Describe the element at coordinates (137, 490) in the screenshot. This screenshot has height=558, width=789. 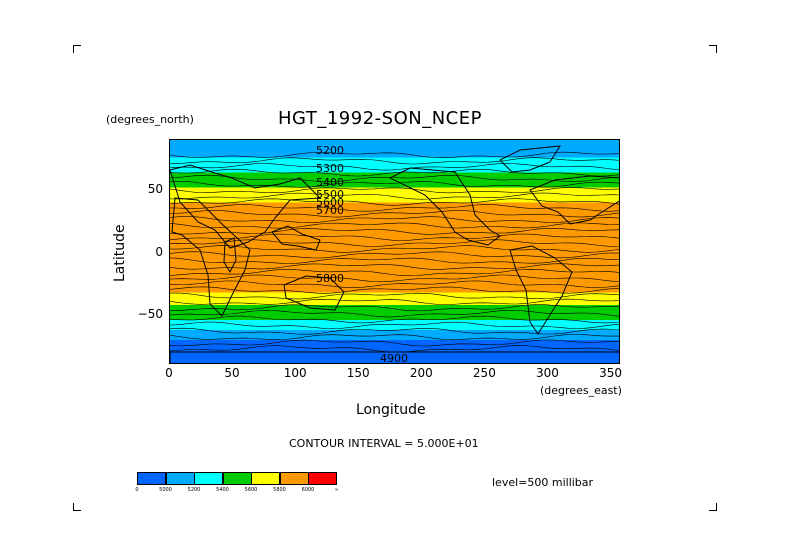
I see `colorbar-label: 0` at that location.